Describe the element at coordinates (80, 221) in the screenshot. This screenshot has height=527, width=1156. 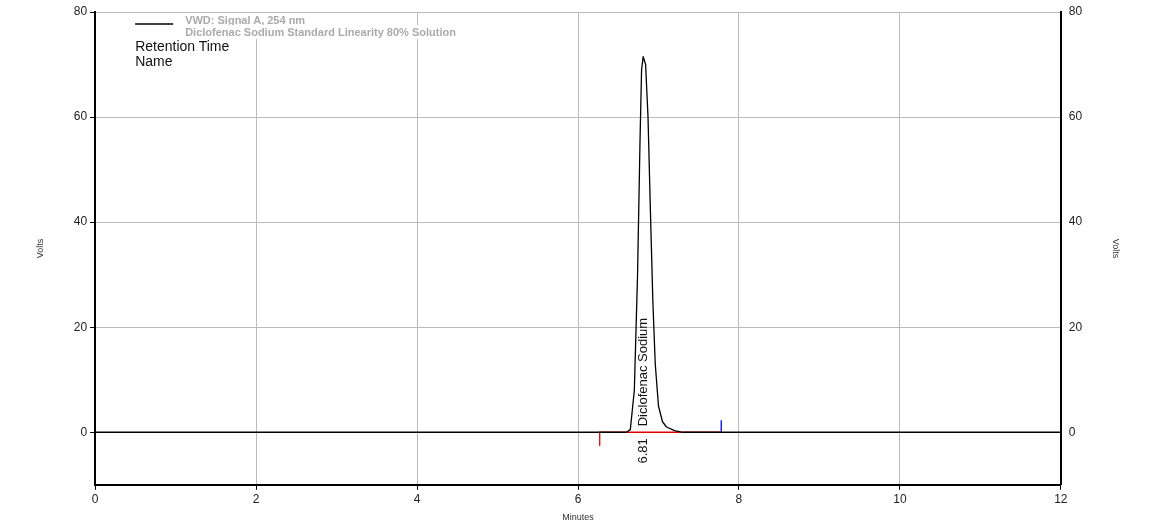
I see `y-tick-label: 40` at that location.